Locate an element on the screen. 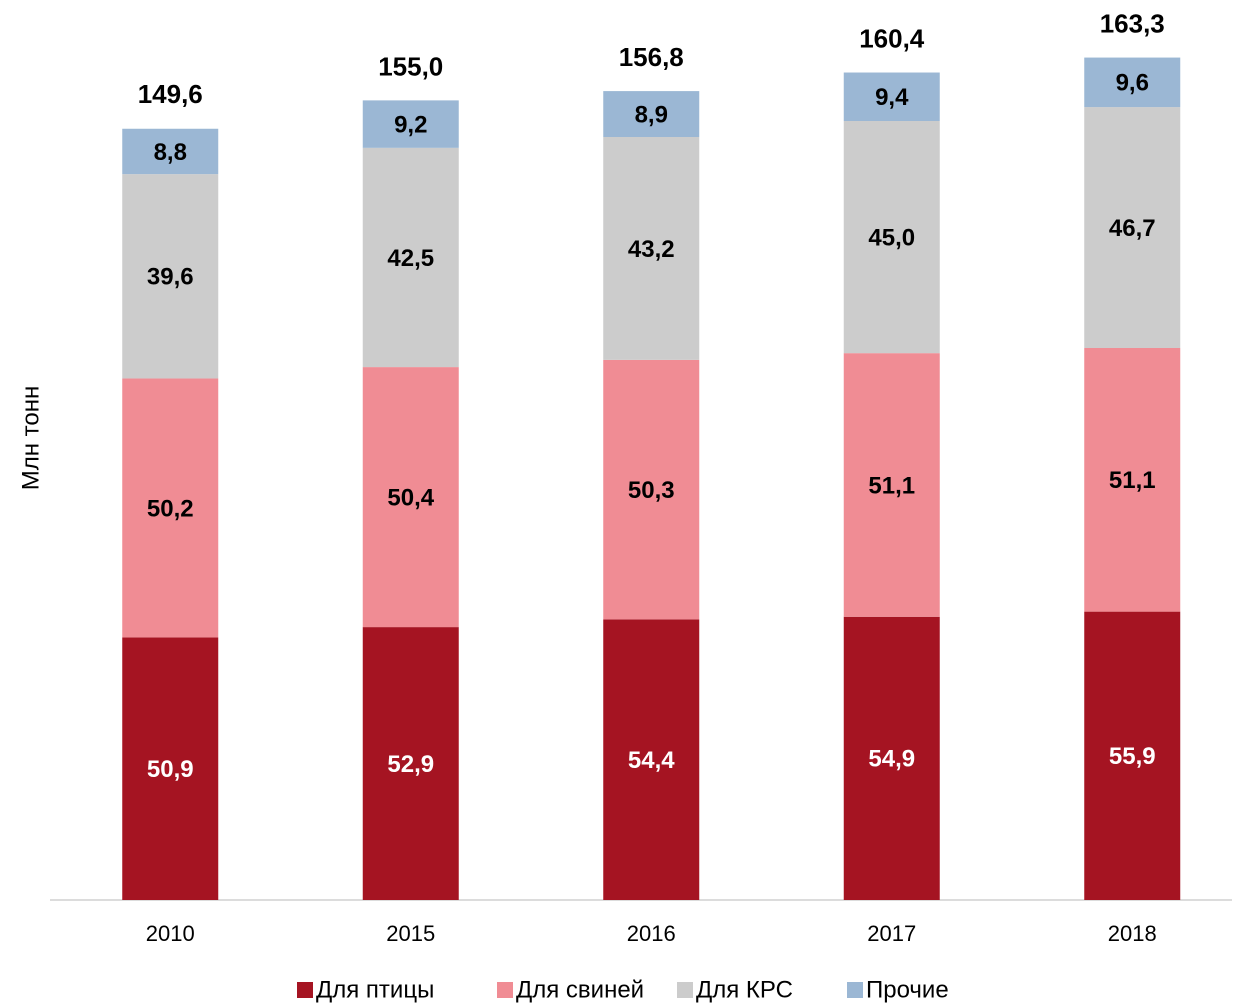 The width and height of the screenshot is (1243, 1004). legend-label: Для свиней is located at coordinates (580, 989).